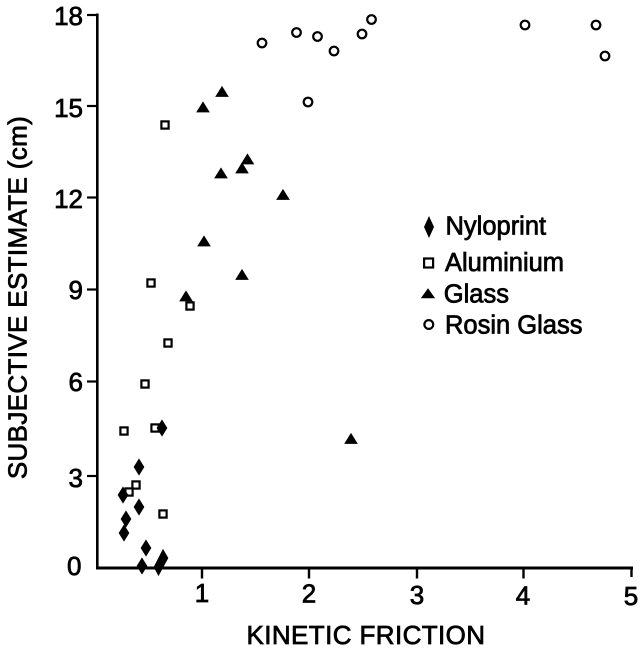 This screenshot has height=650, width=643. I want to click on svg-text: Rosin Glass, so click(513, 326).